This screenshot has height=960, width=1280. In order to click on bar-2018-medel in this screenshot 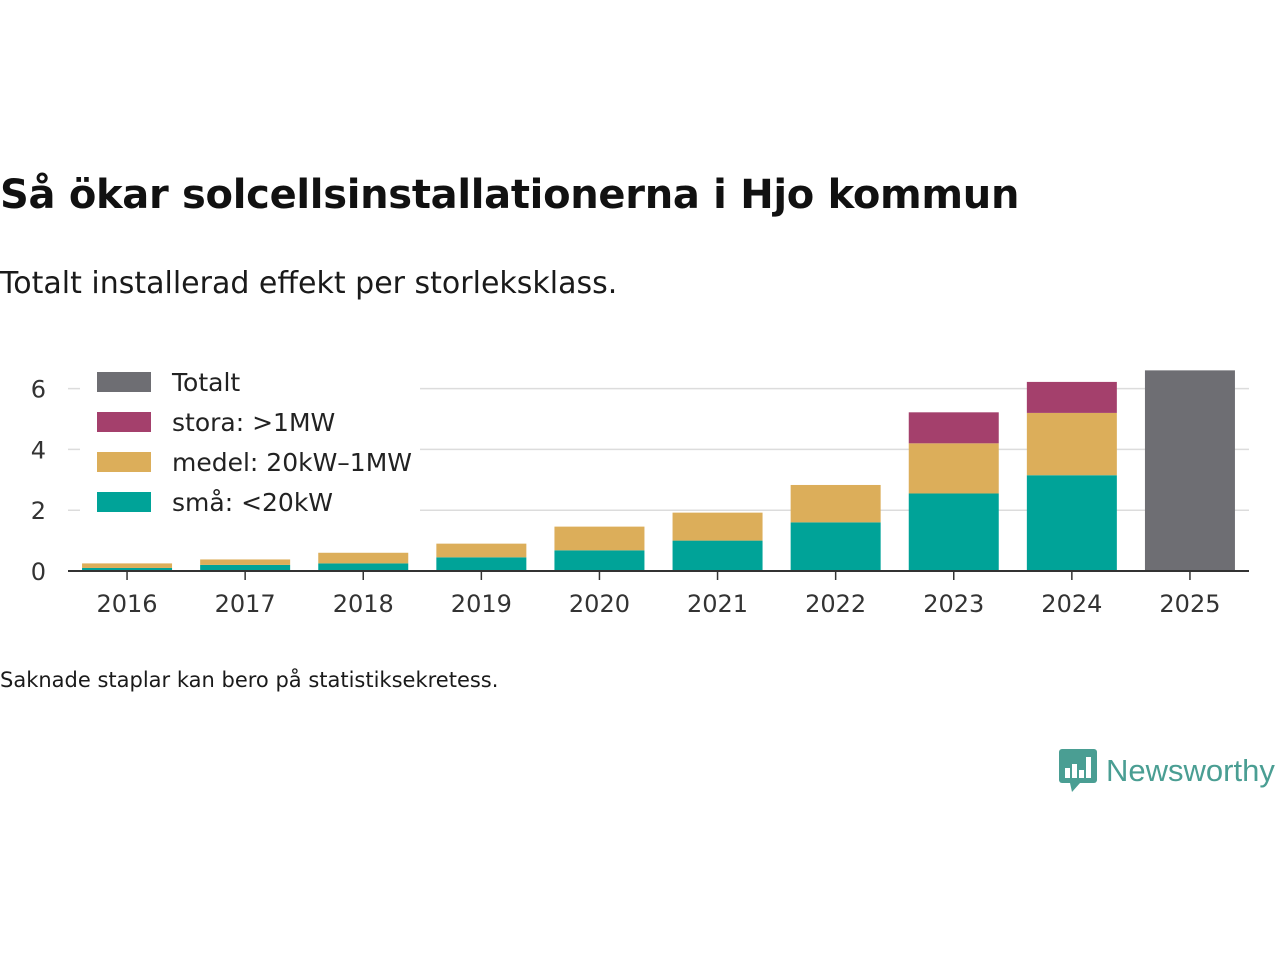, I will do `click(363, 558)`.